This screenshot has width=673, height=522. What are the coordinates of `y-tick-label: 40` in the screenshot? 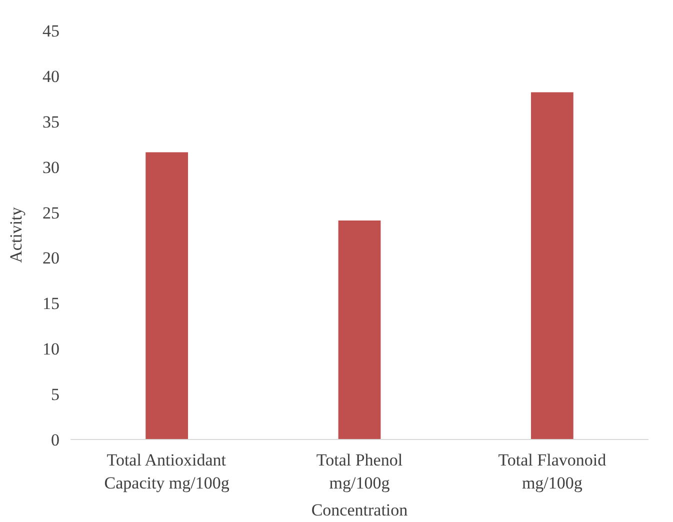 It's located at (51, 76).